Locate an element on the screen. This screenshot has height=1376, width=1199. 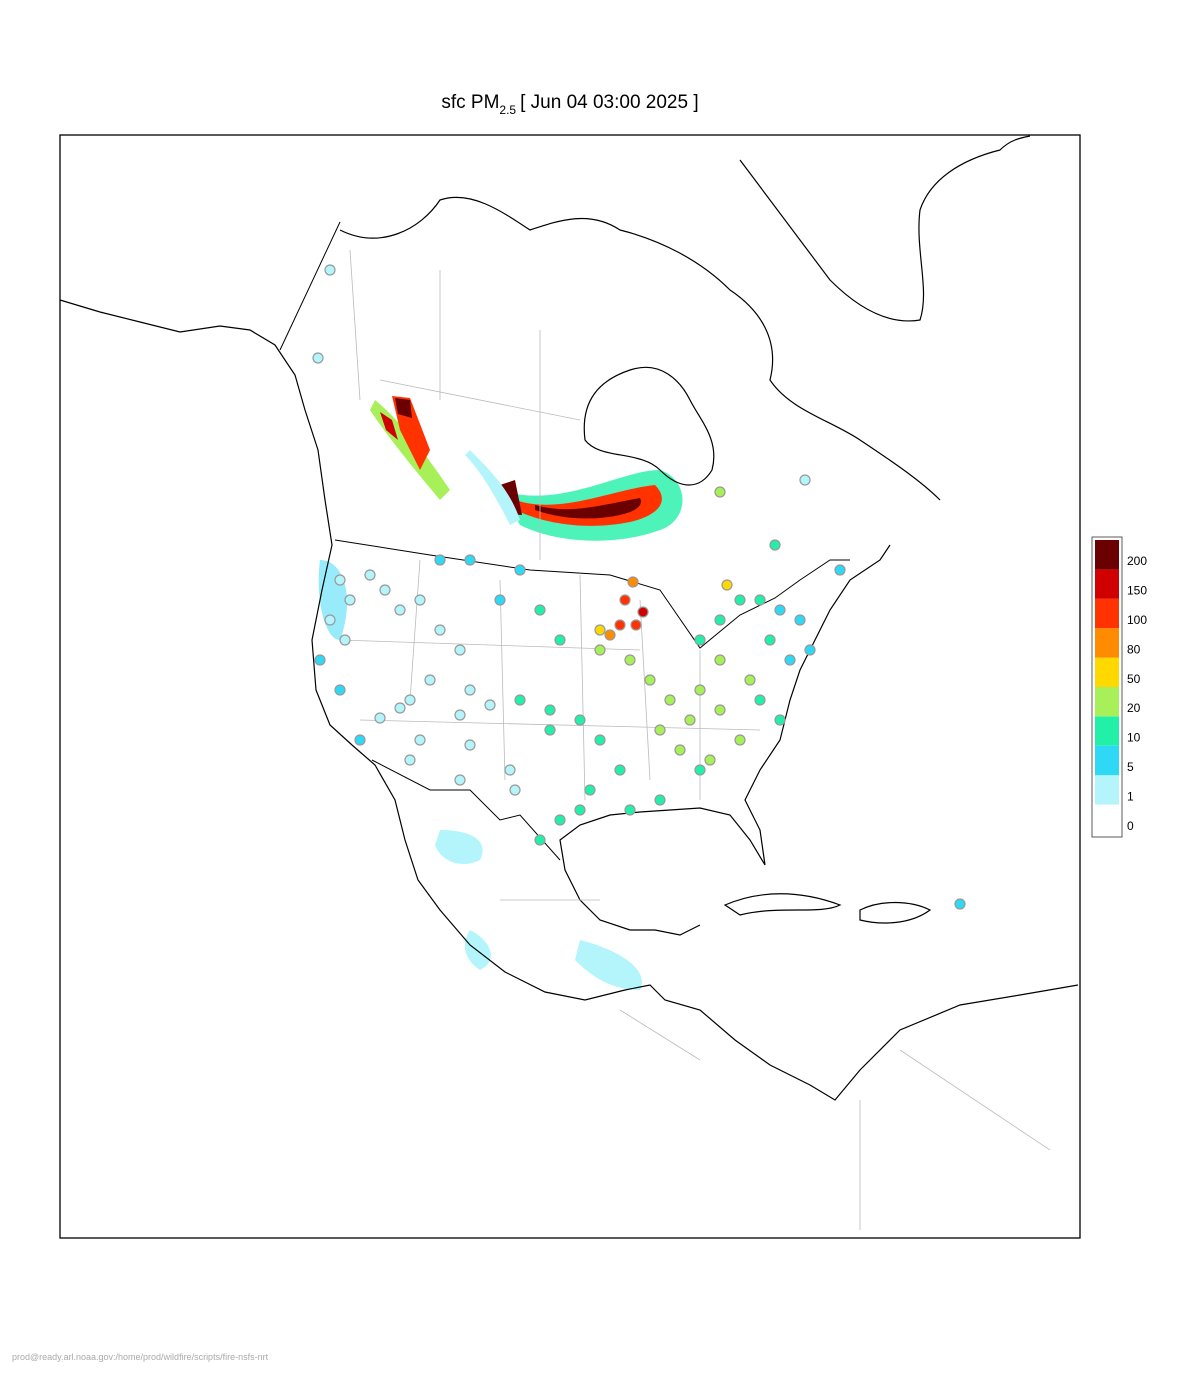
title-time: [ Jun 04 03:00 2025 ] is located at coordinates (609, 102).